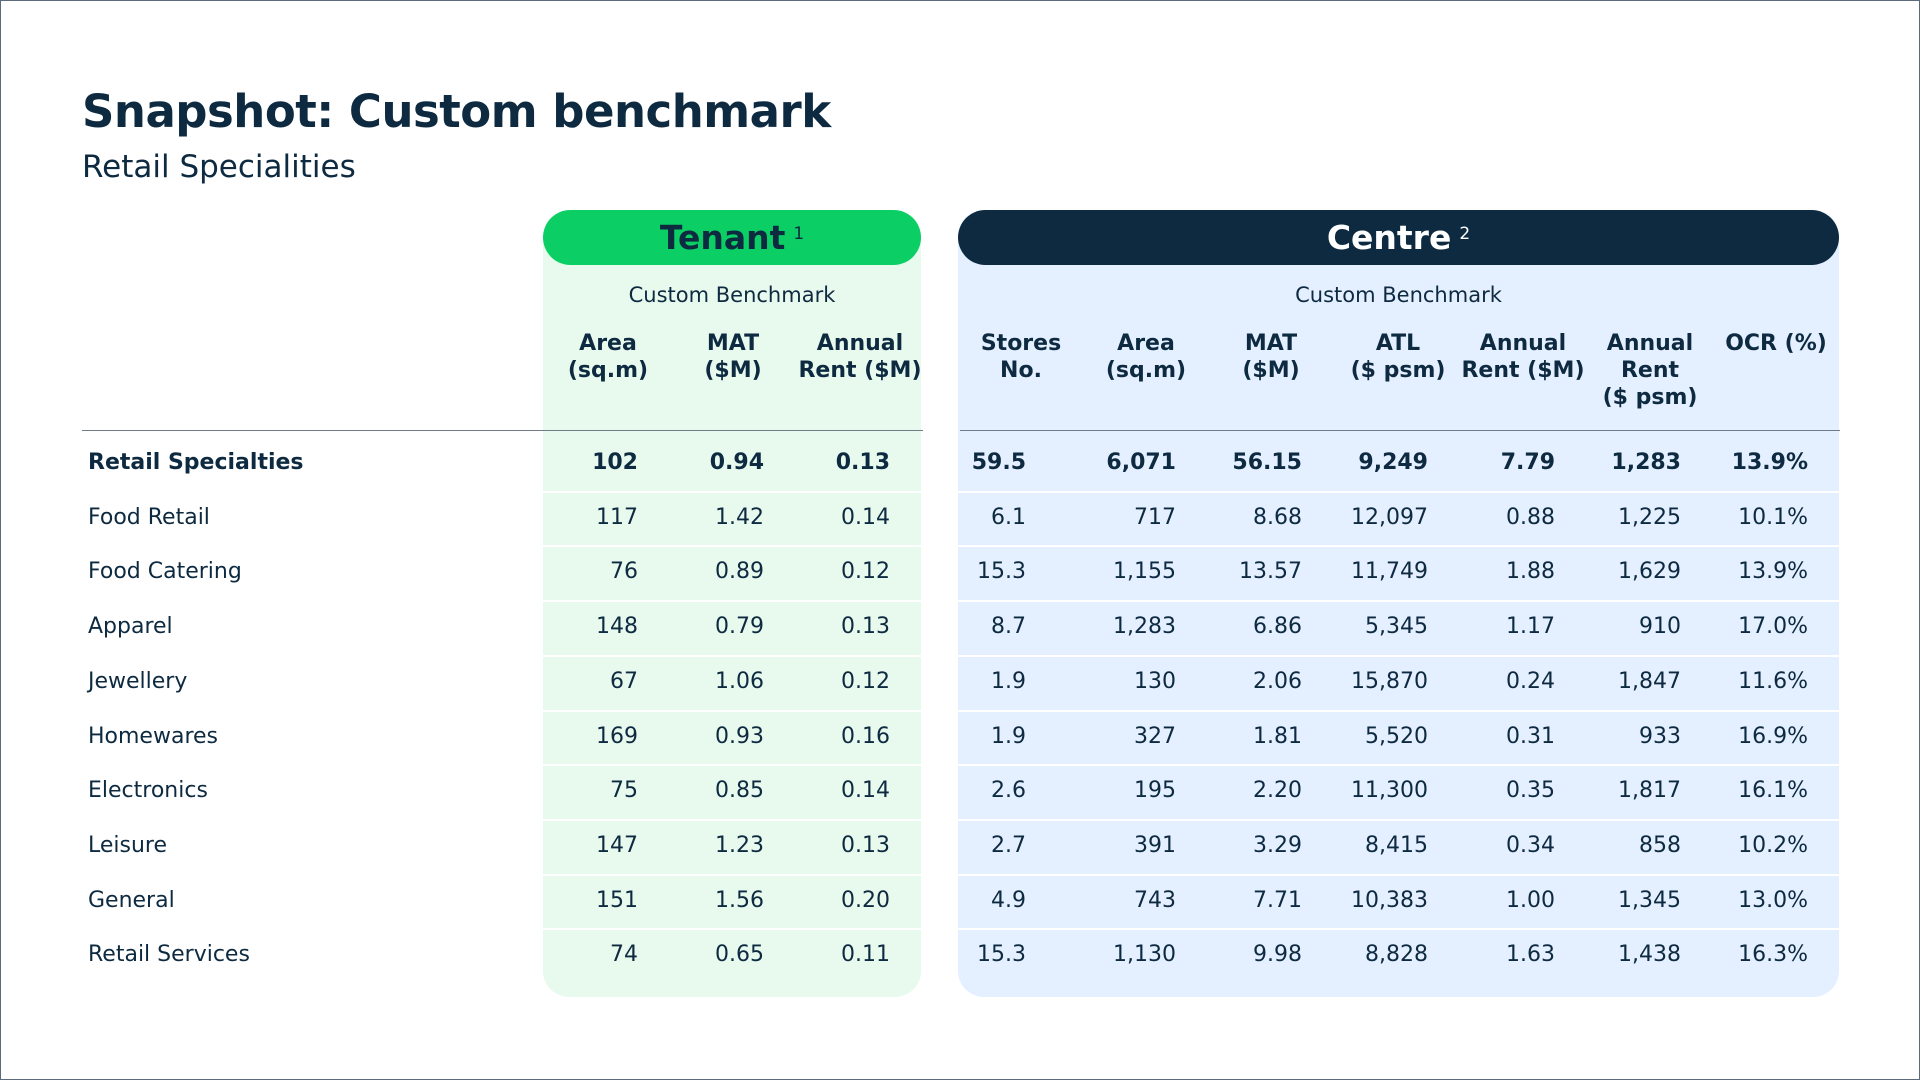 The image size is (1920, 1080). Describe the element at coordinates (169, 954) in the screenshot. I see `row-label: Retail Services` at that location.